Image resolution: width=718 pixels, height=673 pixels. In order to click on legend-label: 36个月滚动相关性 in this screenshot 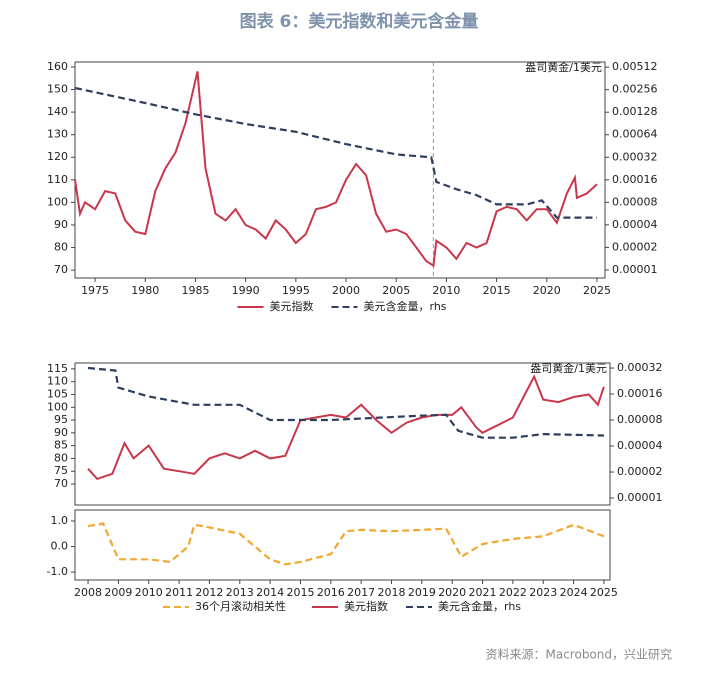, I will do `click(240, 606)`.